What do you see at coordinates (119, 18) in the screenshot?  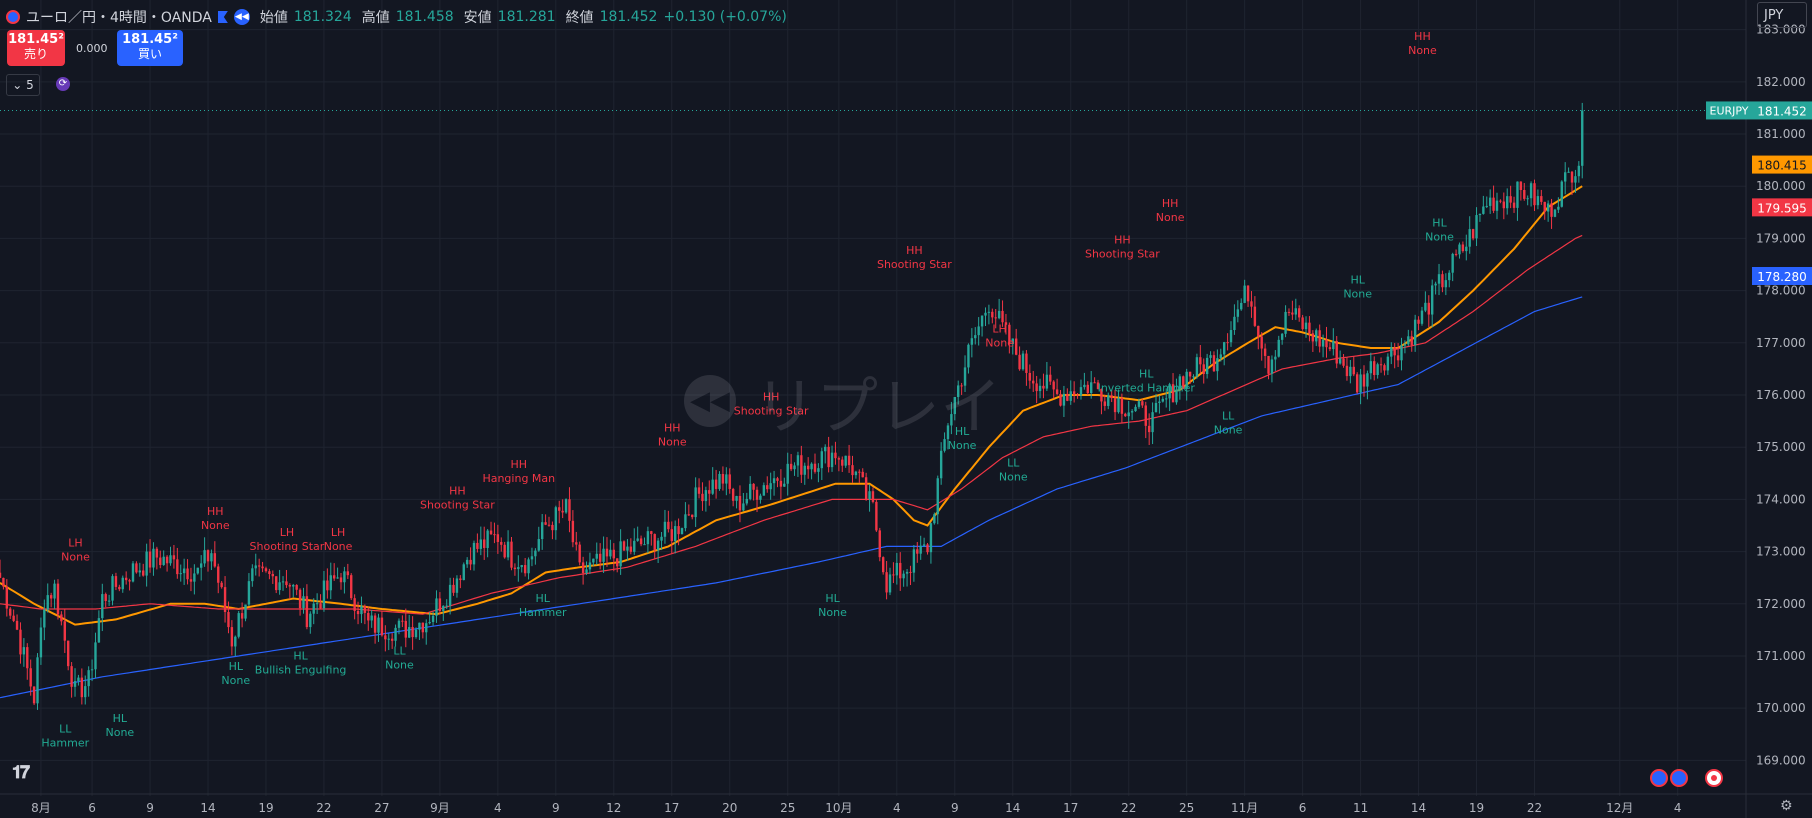 I see `symbol-title: ユーロ／円・4時間・OANDA` at bounding box center [119, 18].